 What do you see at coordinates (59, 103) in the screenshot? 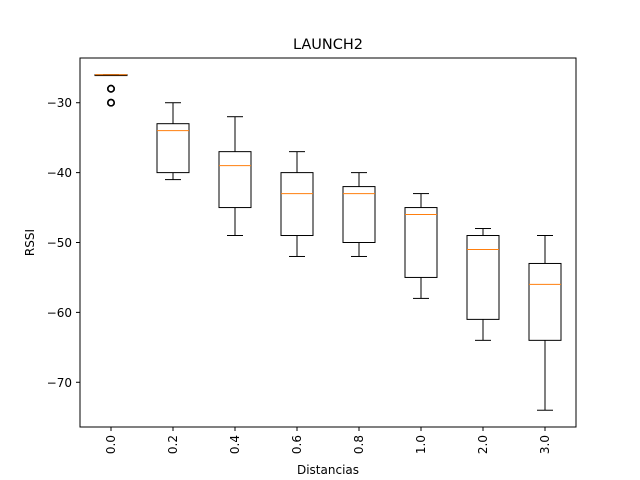
I see `y-tick-label: −30` at bounding box center [59, 103].